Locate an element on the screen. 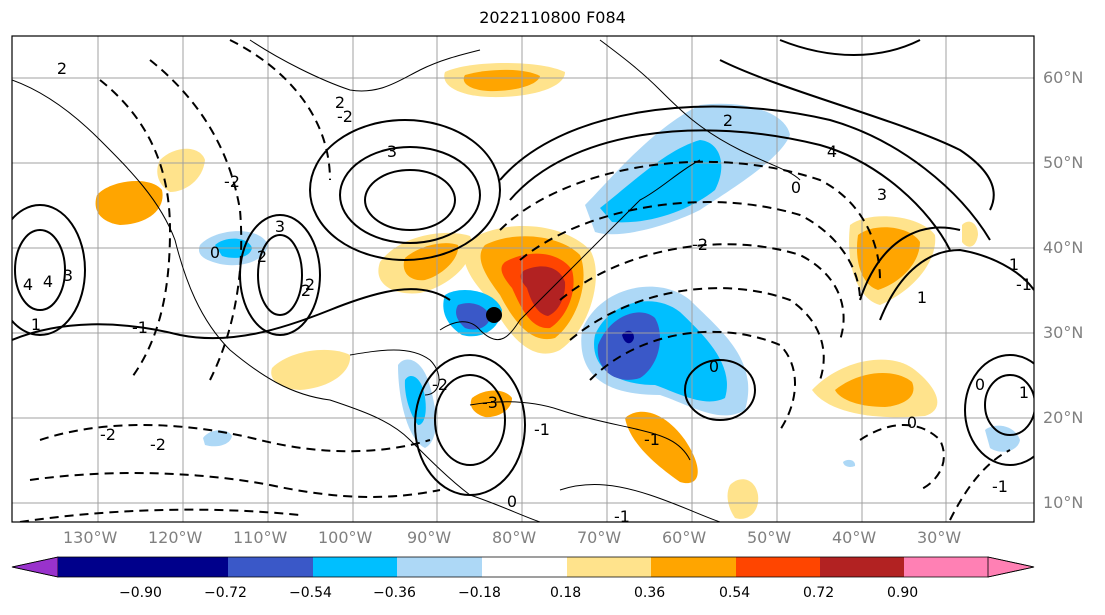  lat-label-20n: 20°N is located at coordinates (1063, 417).